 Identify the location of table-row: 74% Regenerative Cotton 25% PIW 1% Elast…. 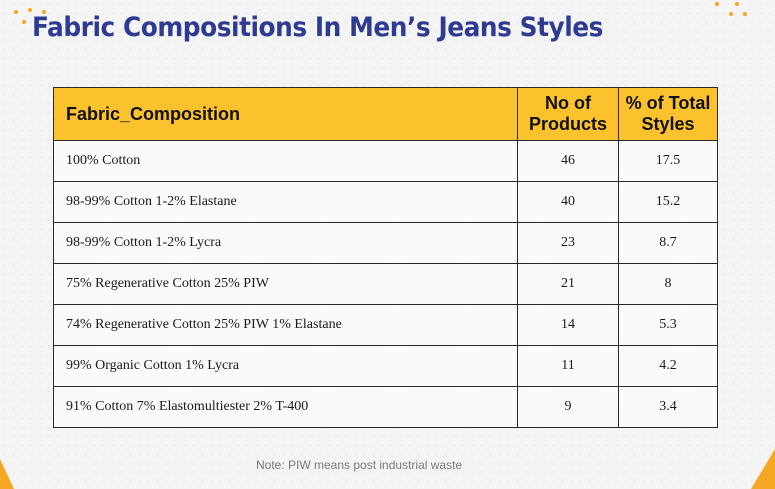
(385, 325).